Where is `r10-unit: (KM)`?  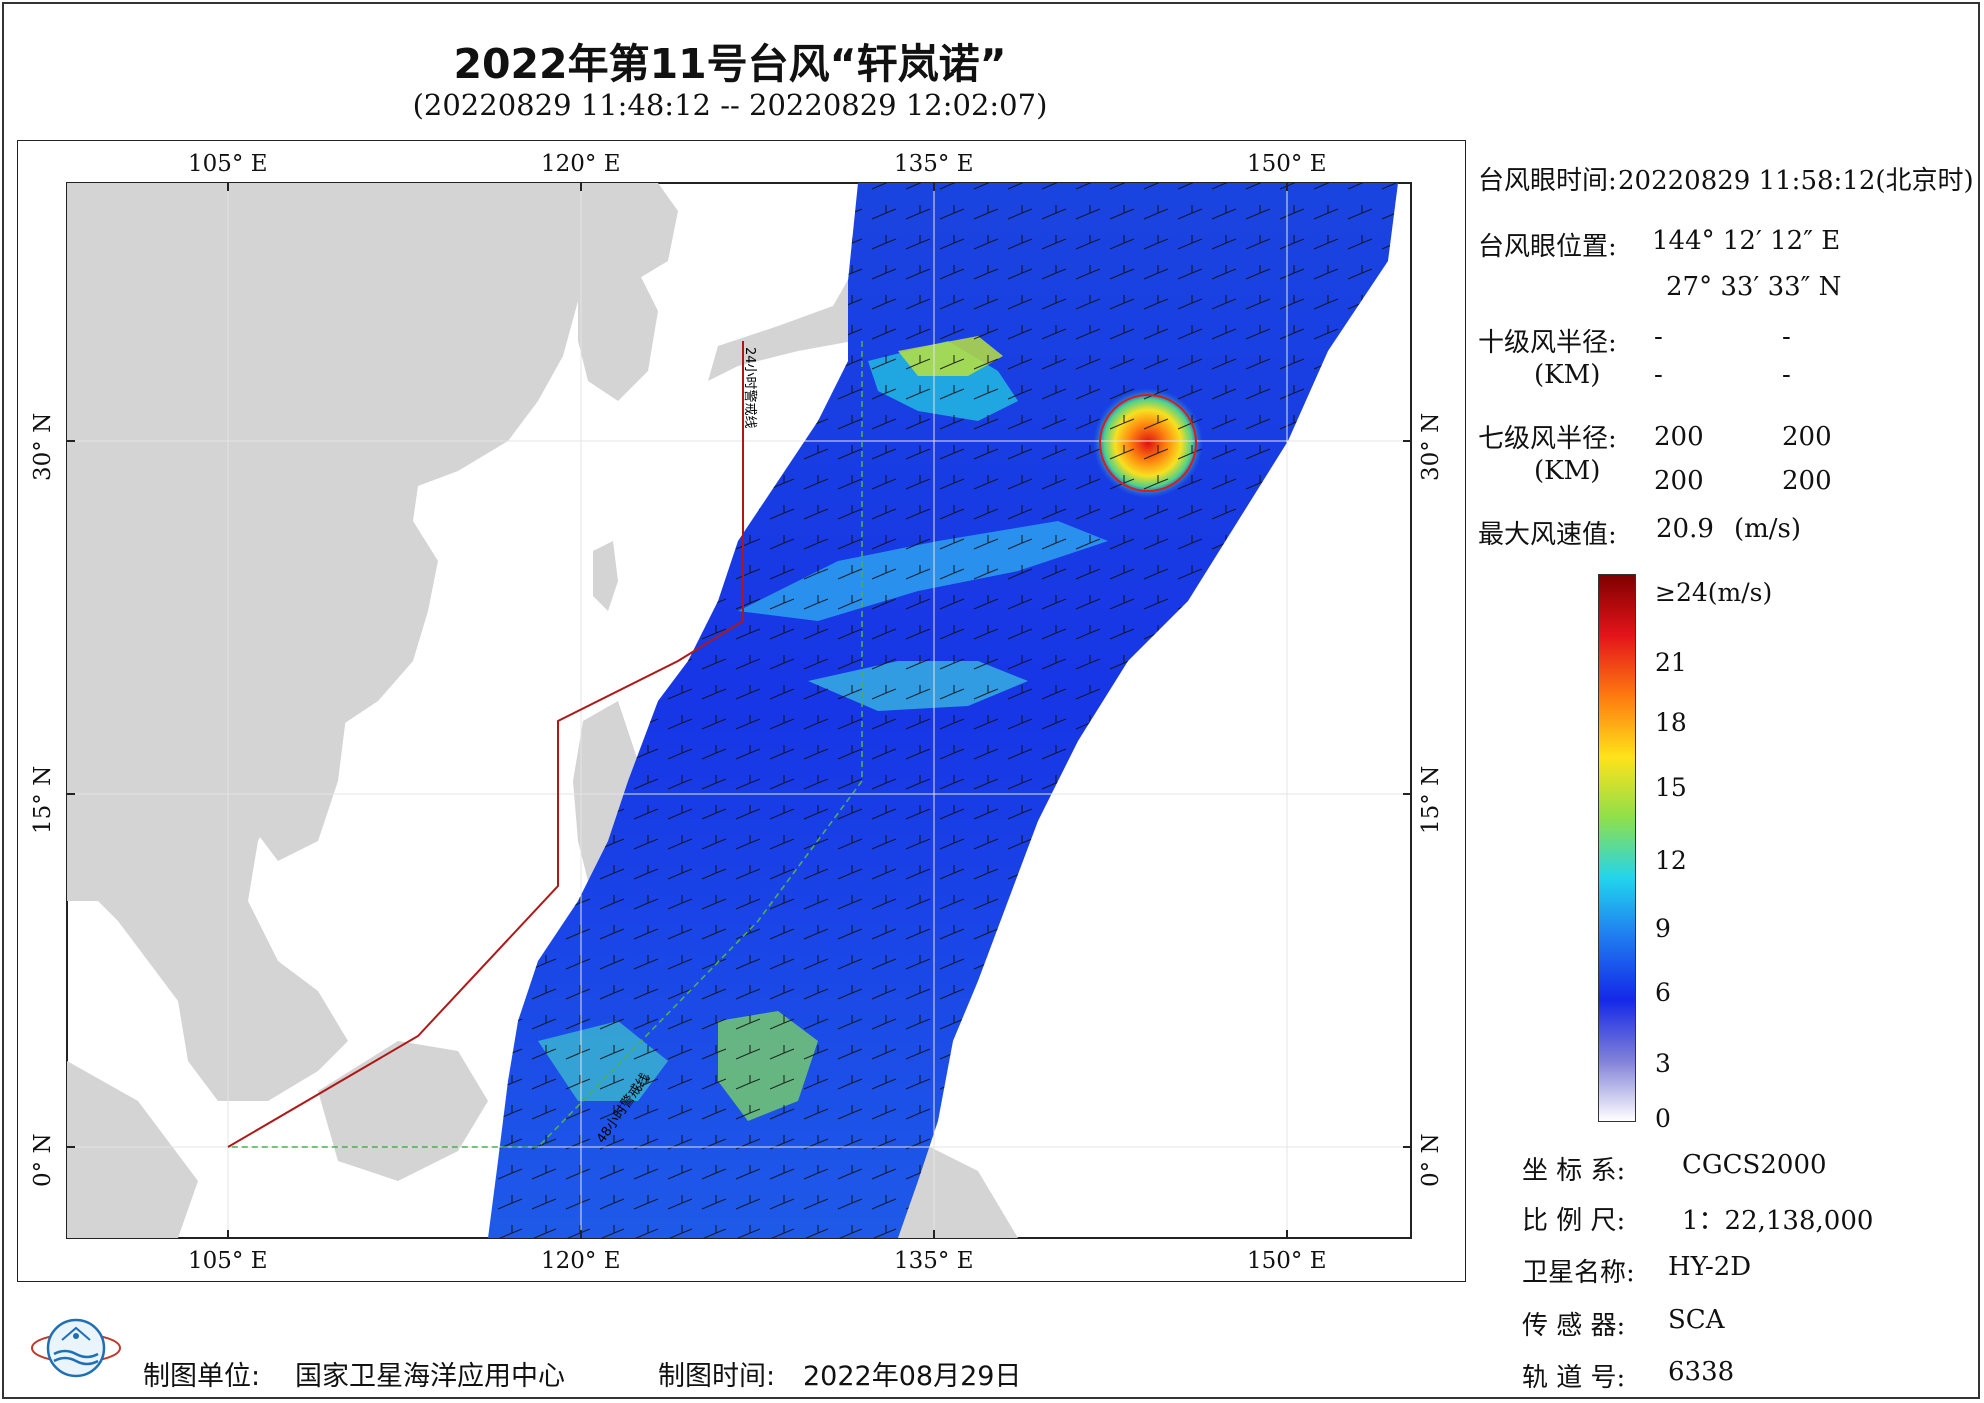
r10-unit: (KM) is located at coordinates (1567, 375).